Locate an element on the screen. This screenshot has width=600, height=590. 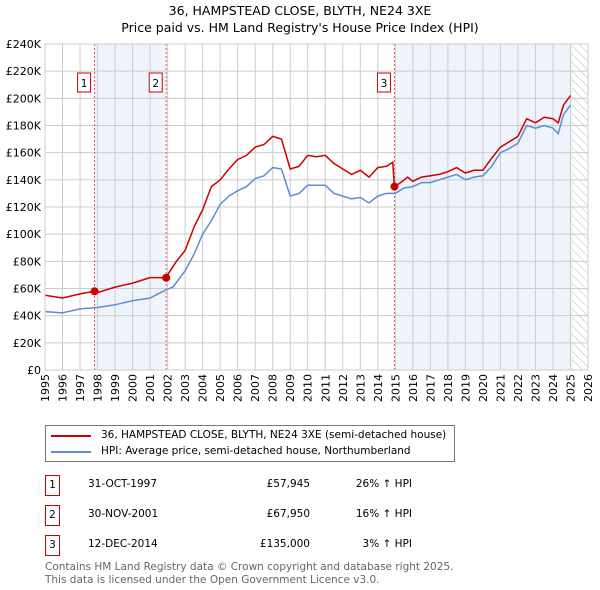
sale-row: 1 31-OCT-1997 £57,945 26% ↑ HPI is located at coordinates (245, 485).